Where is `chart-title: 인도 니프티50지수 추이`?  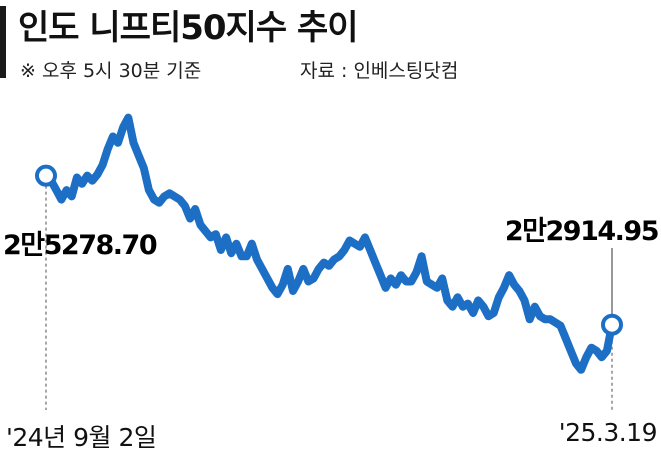 chart-title: 인도 니프티50지수 추이 is located at coordinates (188, 28).